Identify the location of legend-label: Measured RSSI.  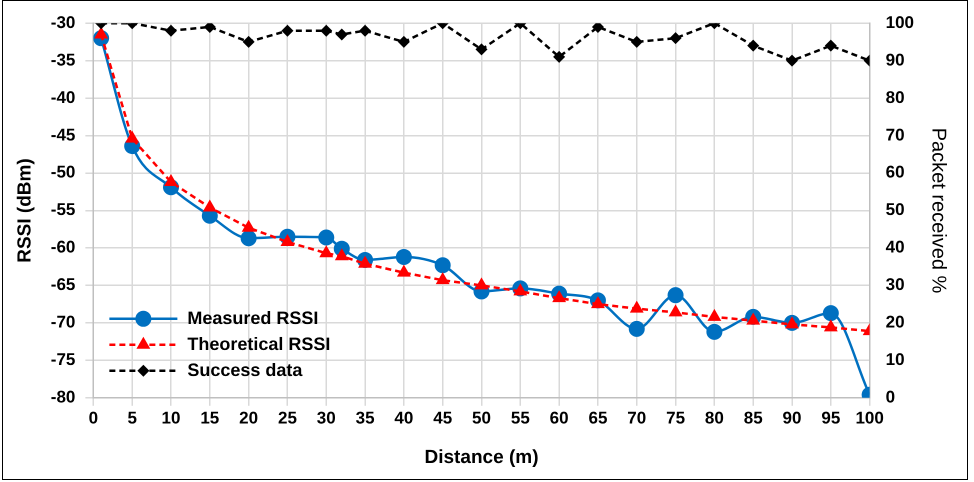
(252, 318).